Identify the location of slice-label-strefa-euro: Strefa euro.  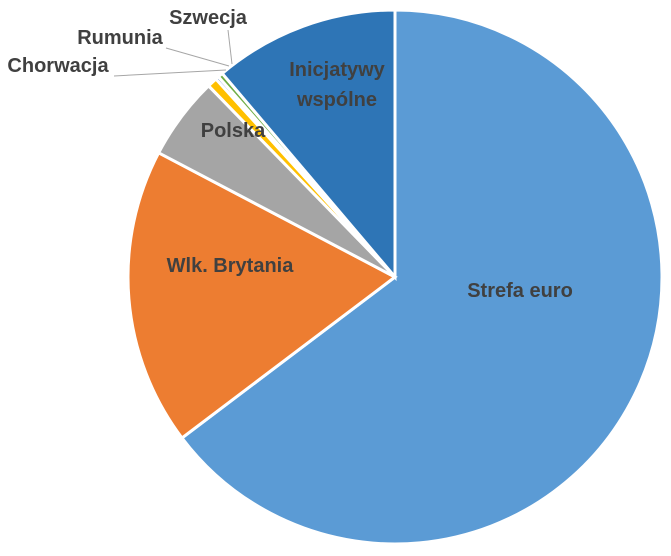
(520, 291).